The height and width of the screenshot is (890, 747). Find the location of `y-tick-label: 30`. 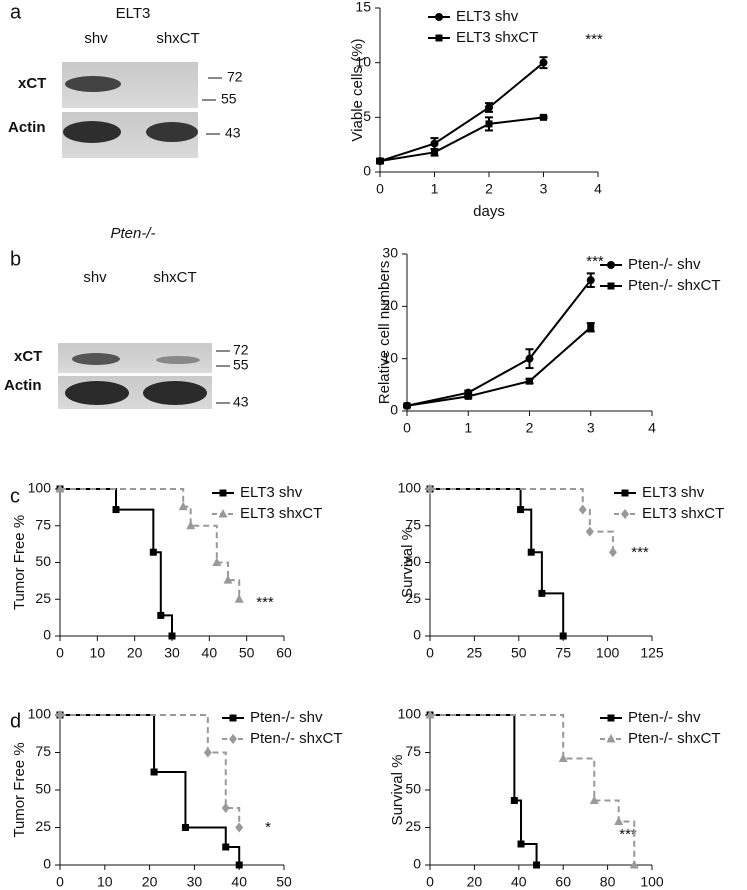

y-tick-label: 30 is located at coordinates (390, 253).